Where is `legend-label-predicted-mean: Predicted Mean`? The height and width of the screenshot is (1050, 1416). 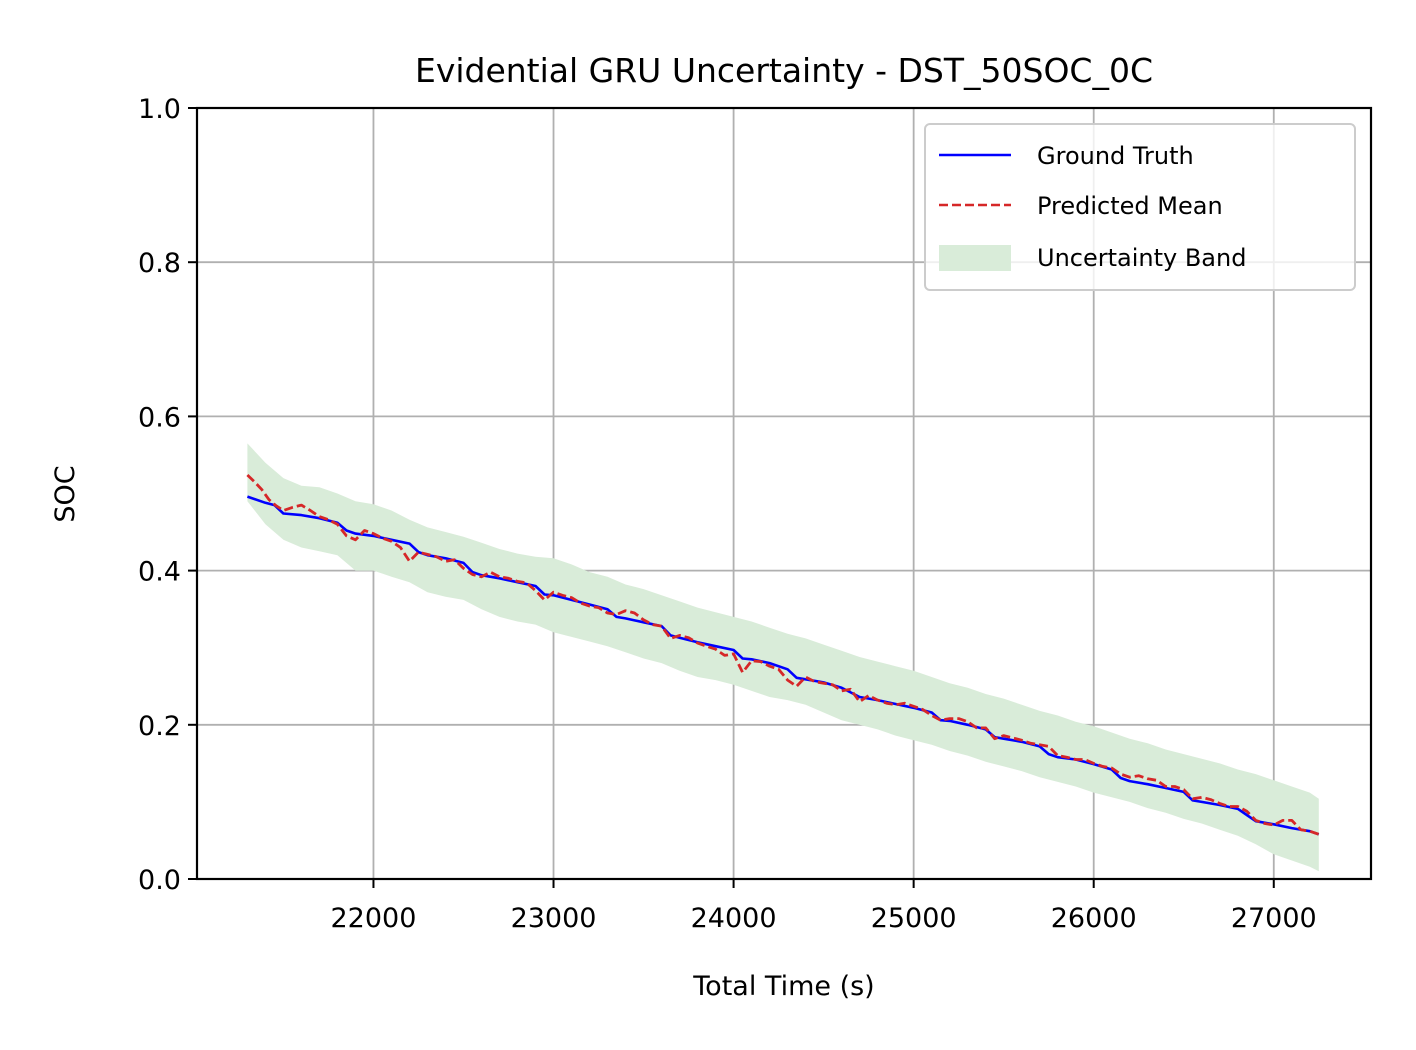
legend-label-predicted-mean: Predicted Mean is located at coordinates (1130, 206).